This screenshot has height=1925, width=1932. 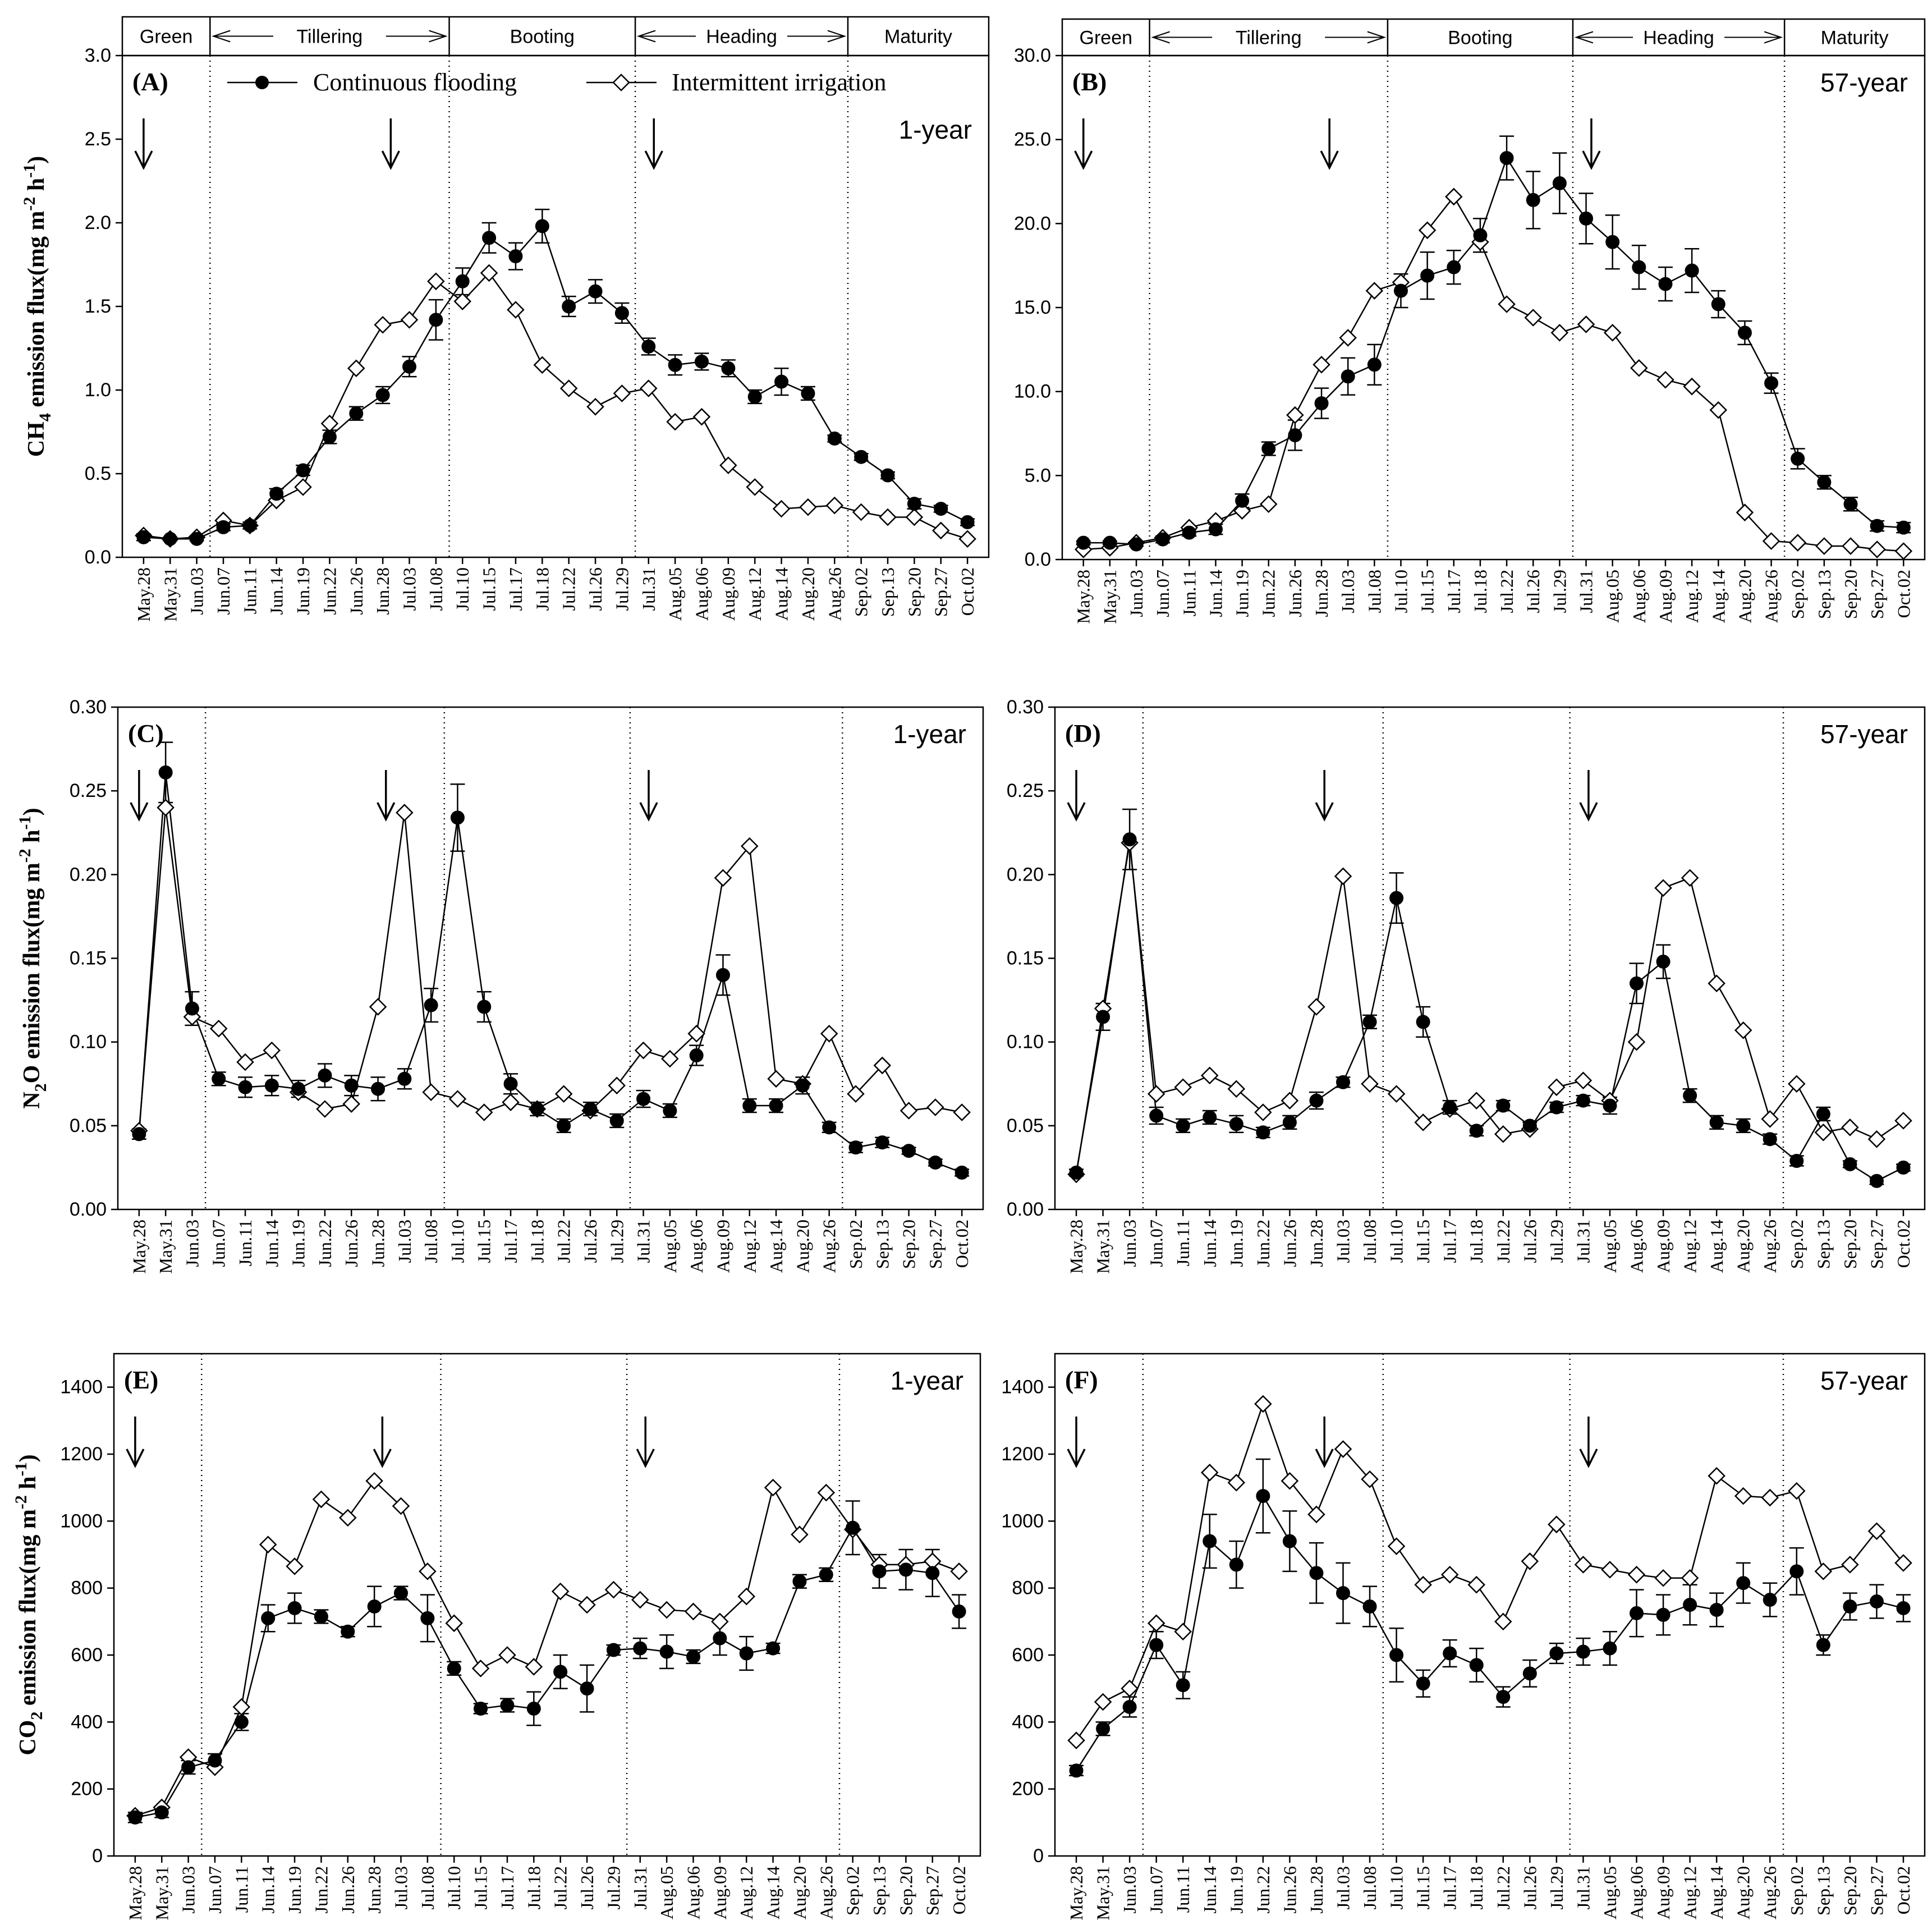 What do you see at coordinates (29, 1604) in the screenshot?
I see `y-axis-title: CO2 emission flux(mg m-2 h-1)` at bounding box center [29, 1604].